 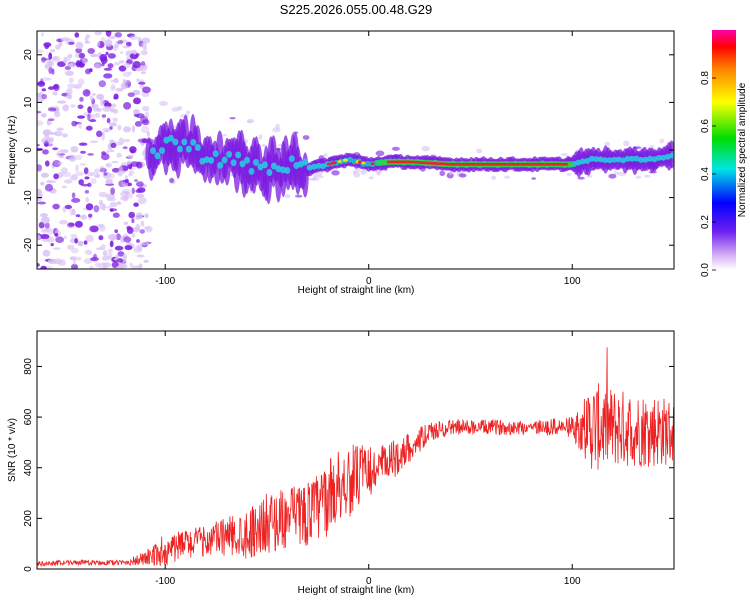 What do you see at coordinates (28, 245) in the screenshot?
I see `spectrogram-y-tick-label: -20` at bounding box center [28, 245].